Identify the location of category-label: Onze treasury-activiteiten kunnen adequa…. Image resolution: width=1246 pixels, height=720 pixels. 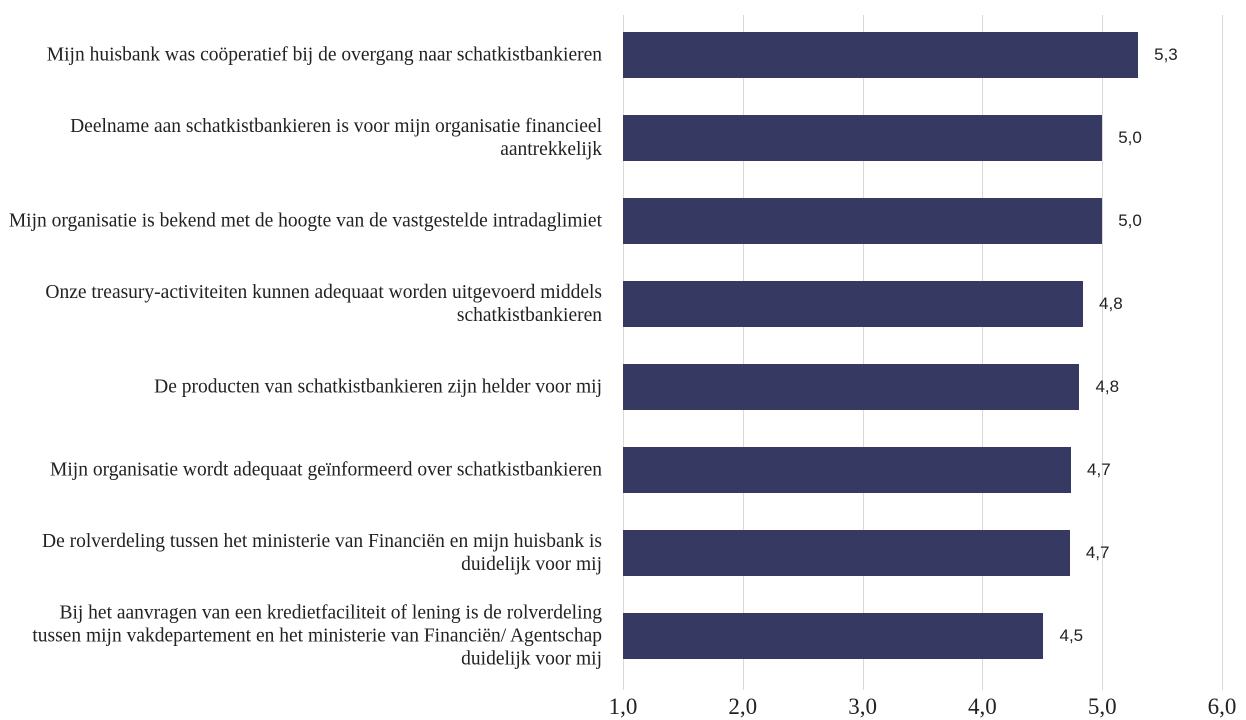
(323, 304).